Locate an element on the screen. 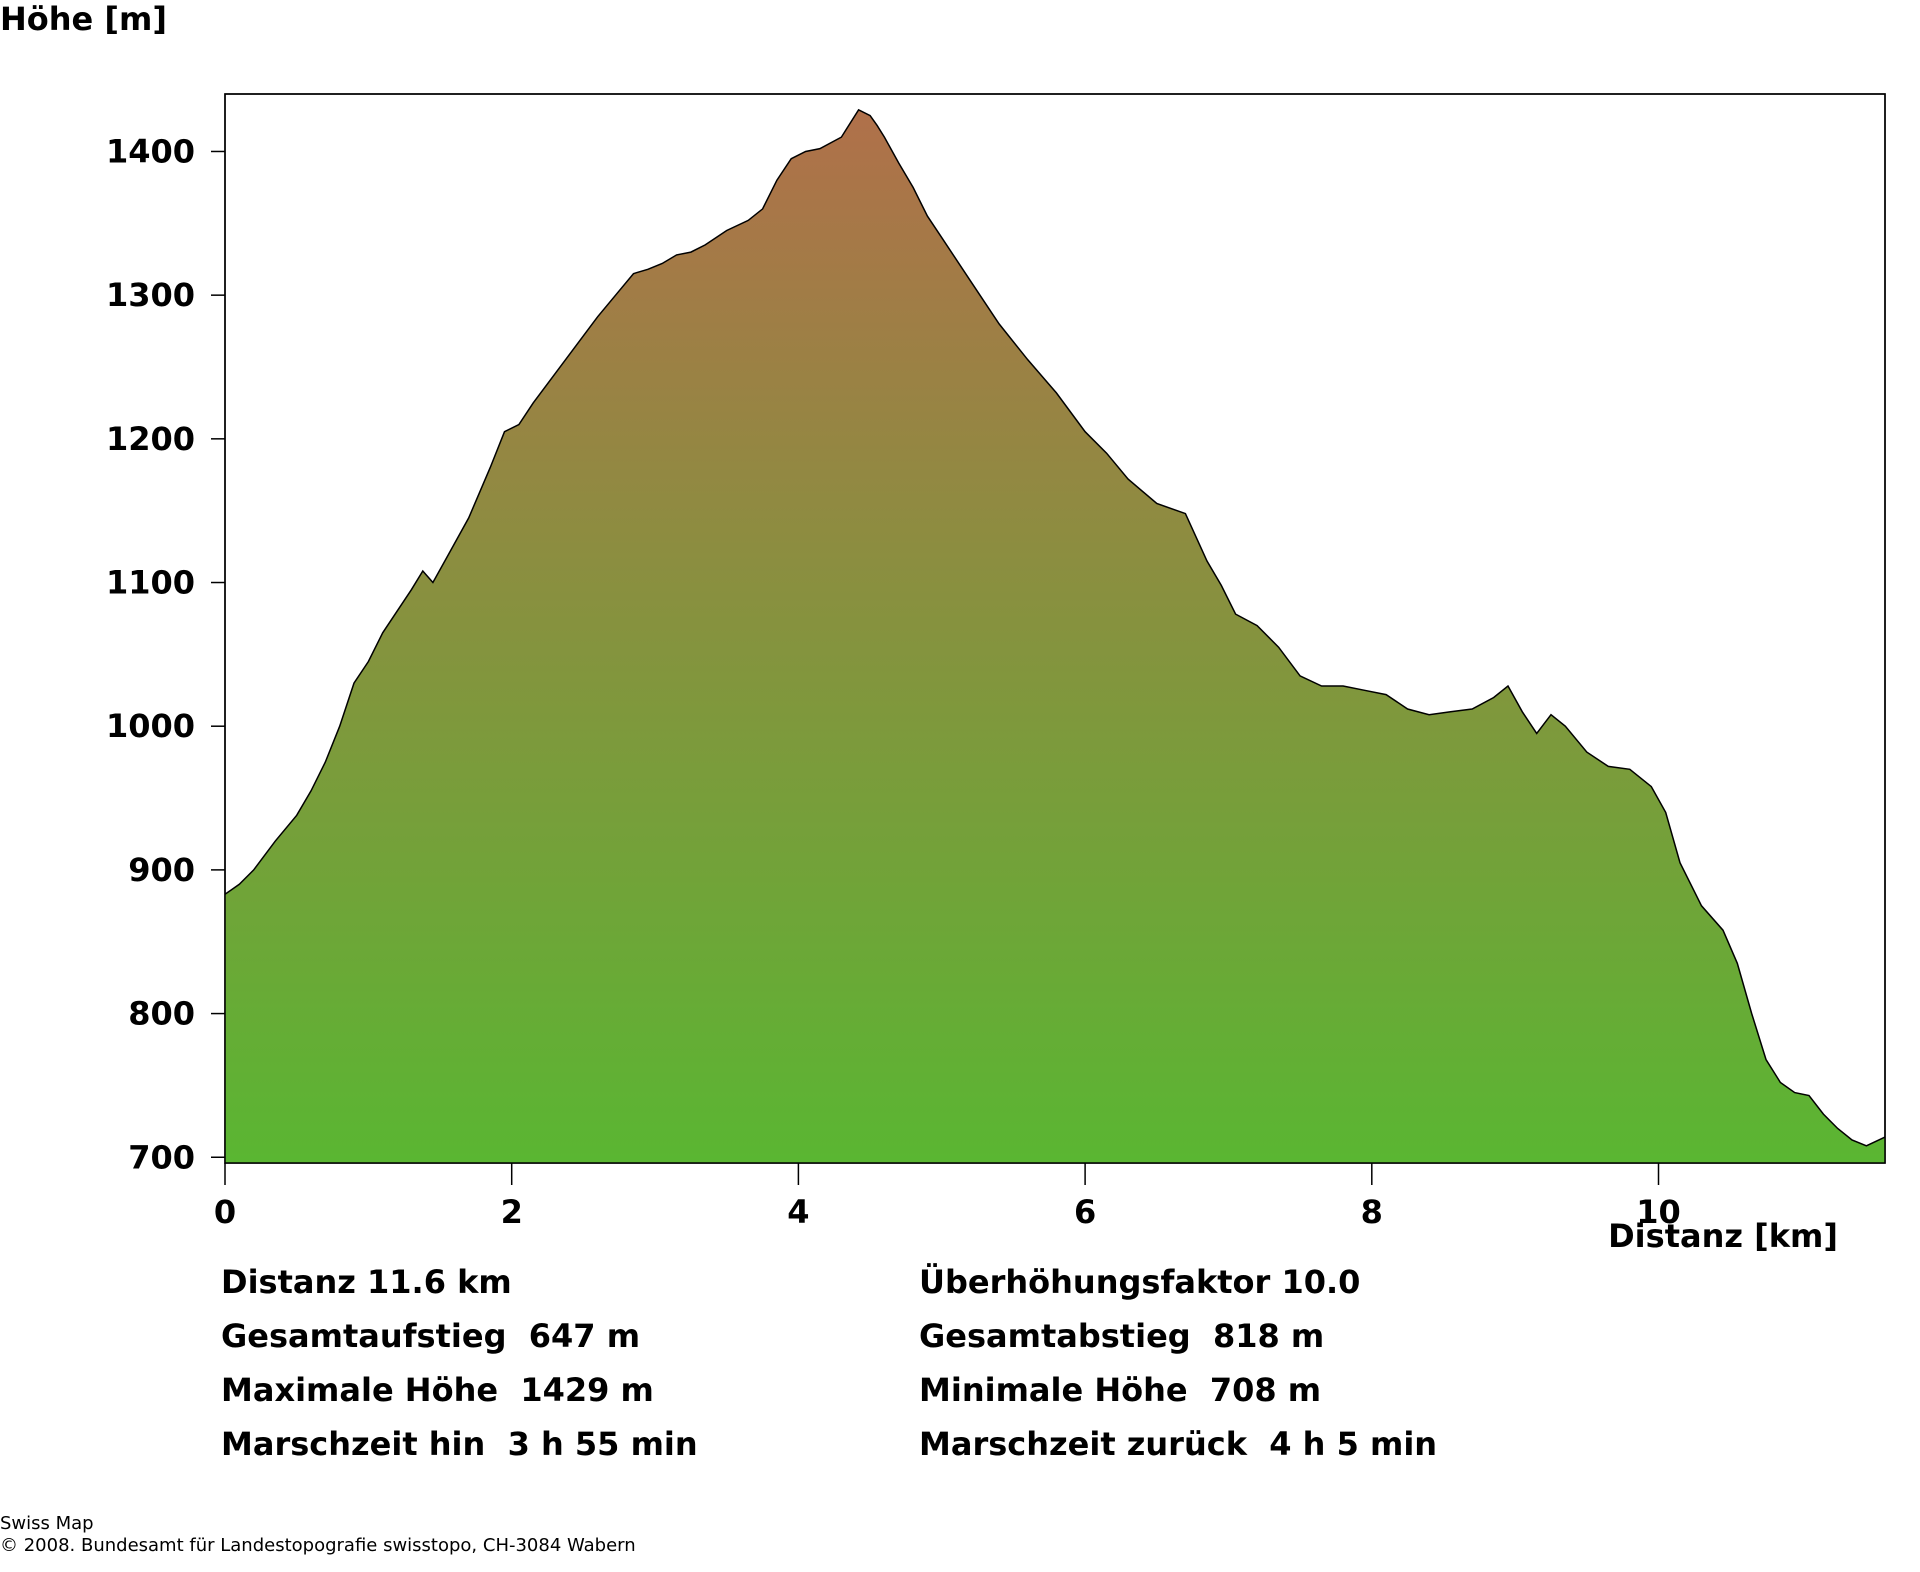  x-tick-label: 8 is located at coordinates (1372, 1212).